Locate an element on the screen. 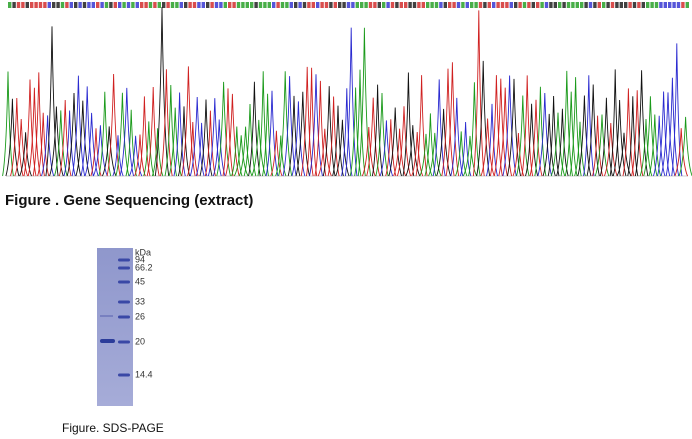 The width and height of the screenshot is (692, 439). unit-label: kDa is located at coordinates (143, 252).